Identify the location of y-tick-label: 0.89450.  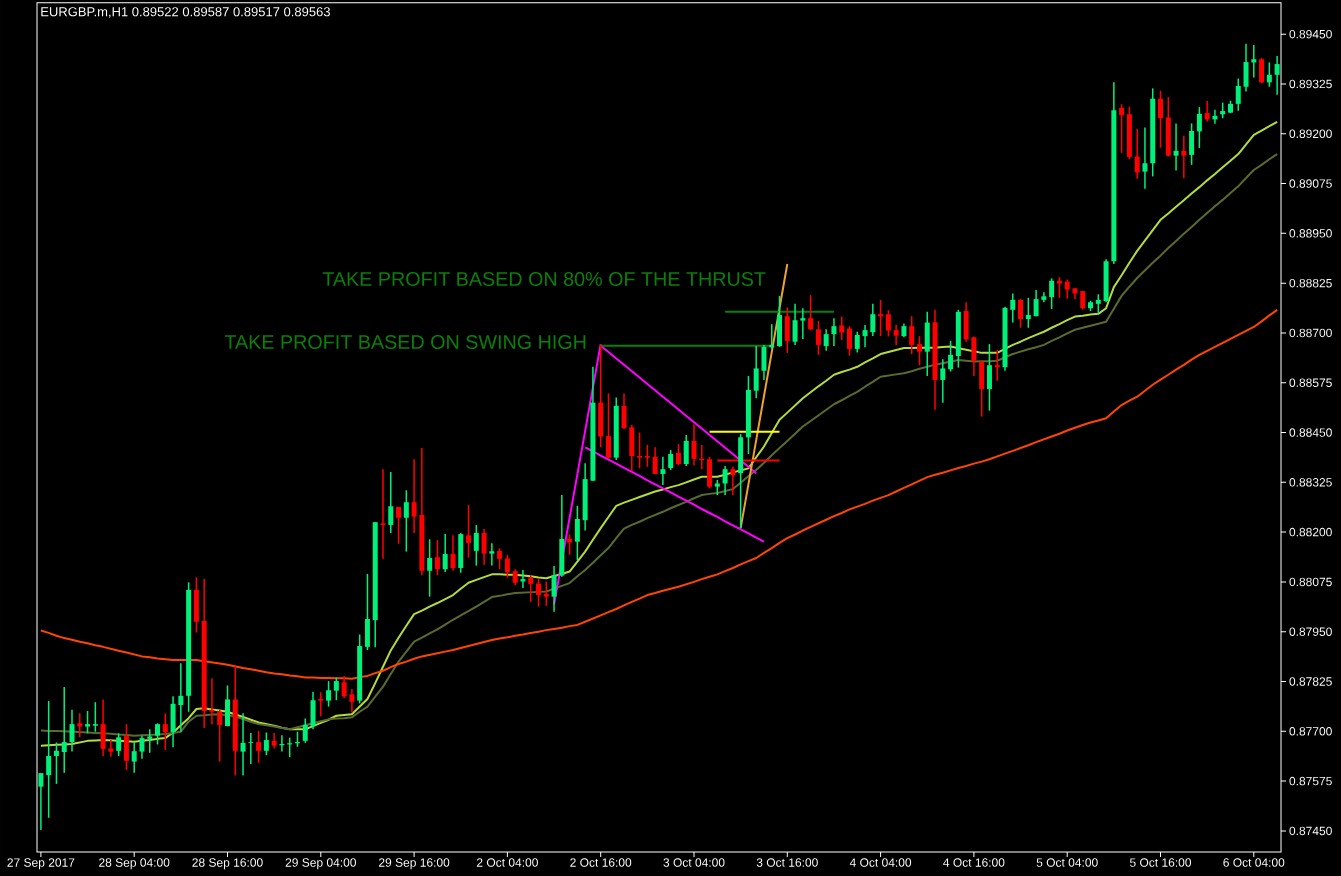
(1310, 34).